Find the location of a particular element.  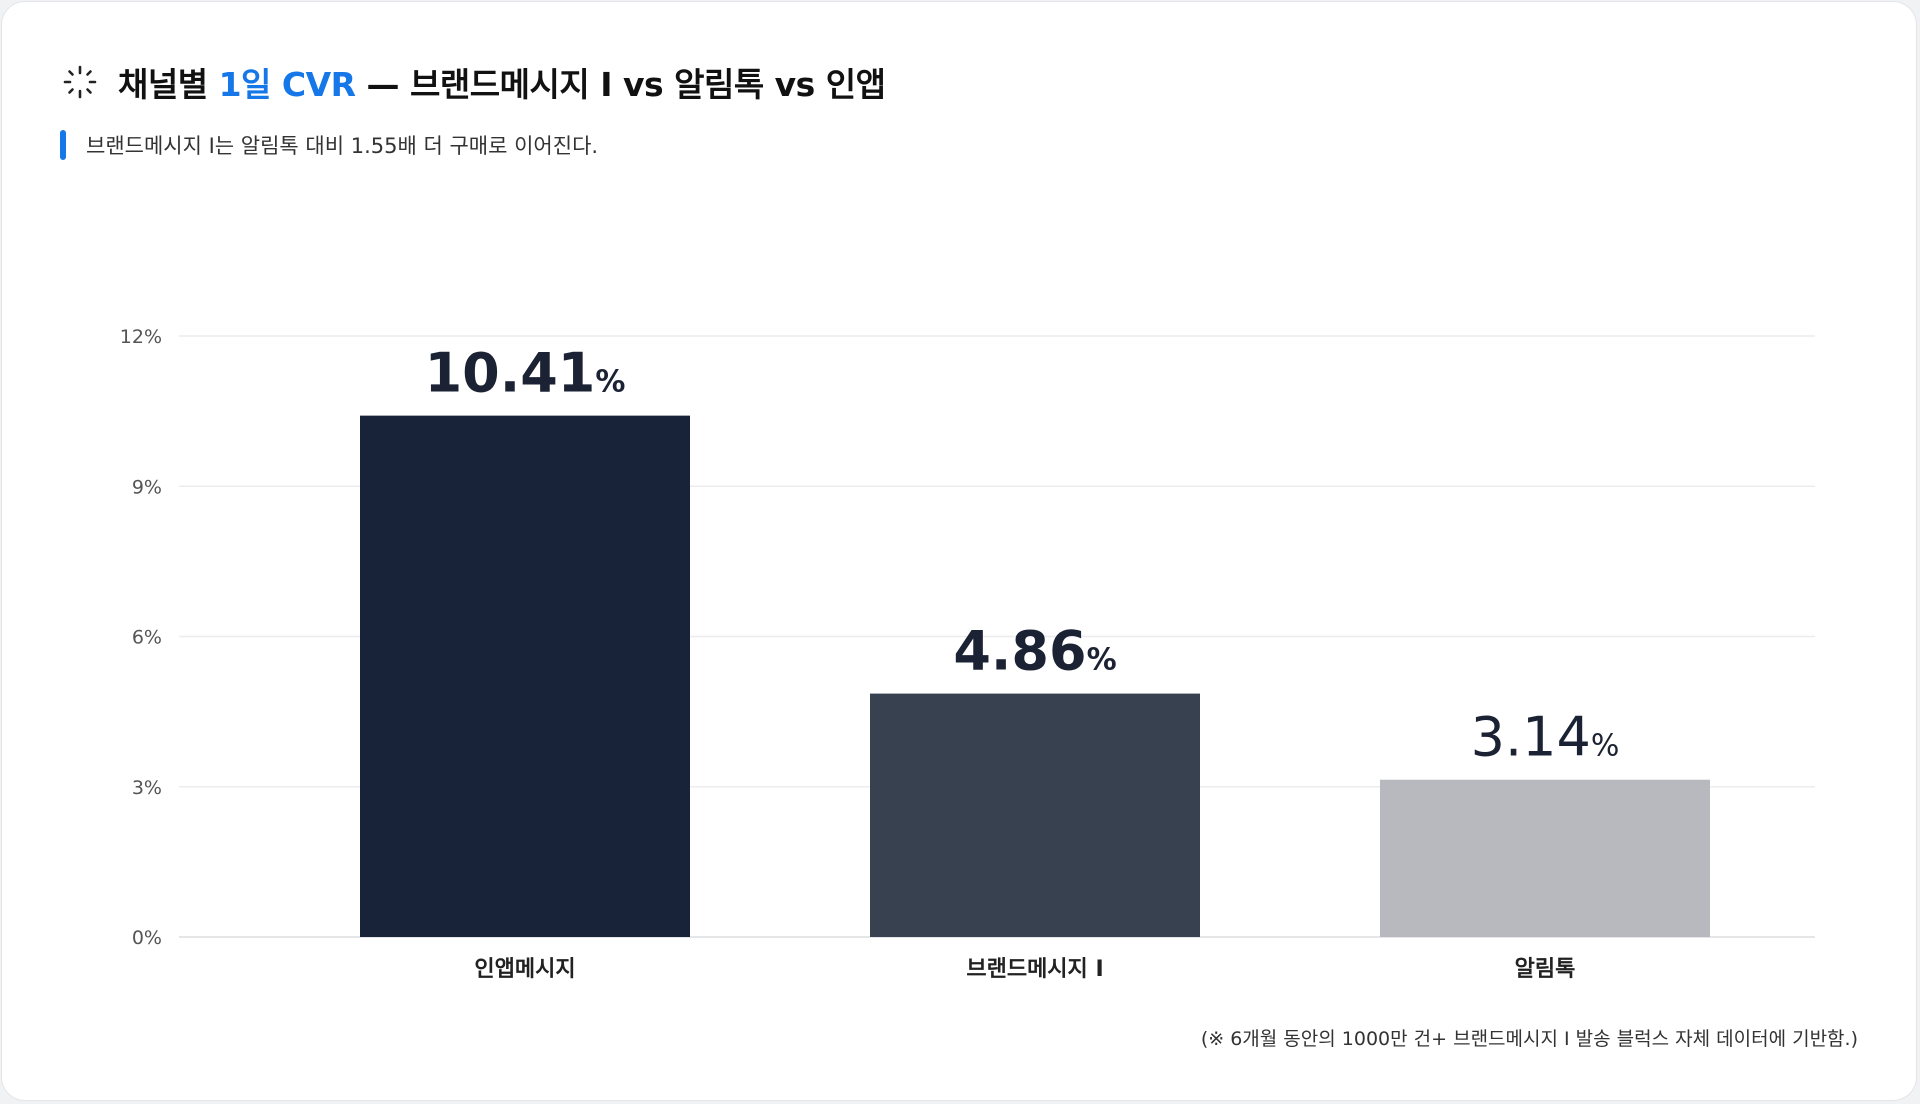

y-tick-label: 12% is located at coordinates (141, 337).